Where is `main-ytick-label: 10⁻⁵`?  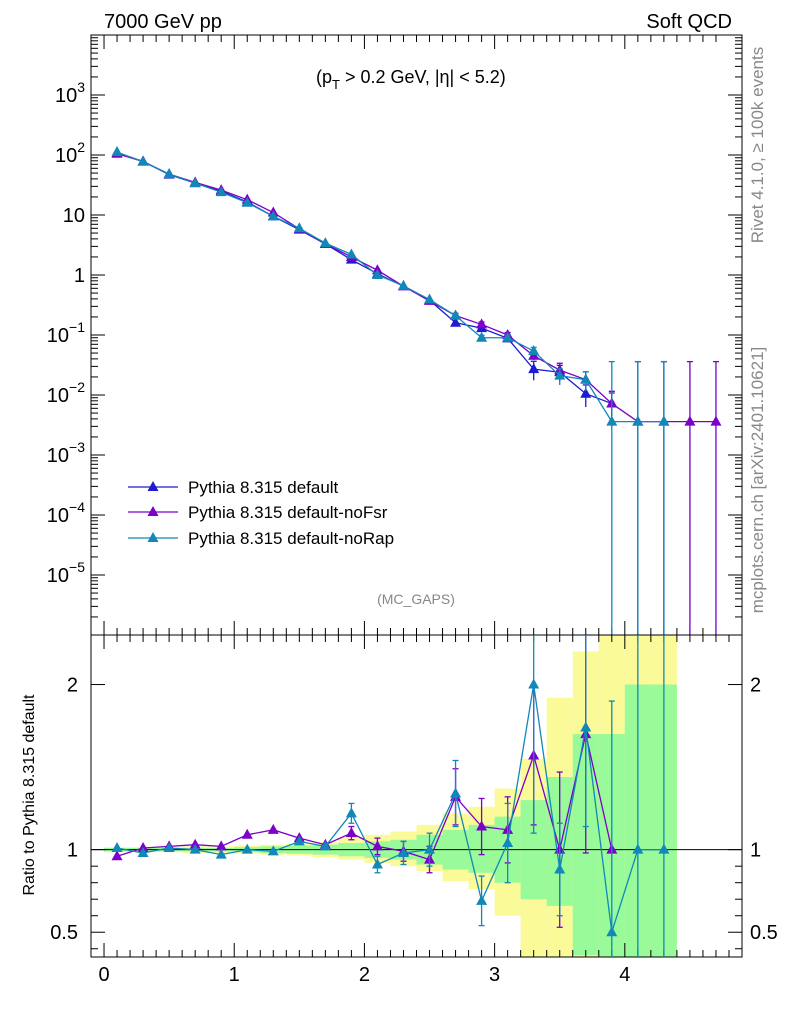 main-ytick-label: 10⁻⁵ is located at coordinates (66, 573).